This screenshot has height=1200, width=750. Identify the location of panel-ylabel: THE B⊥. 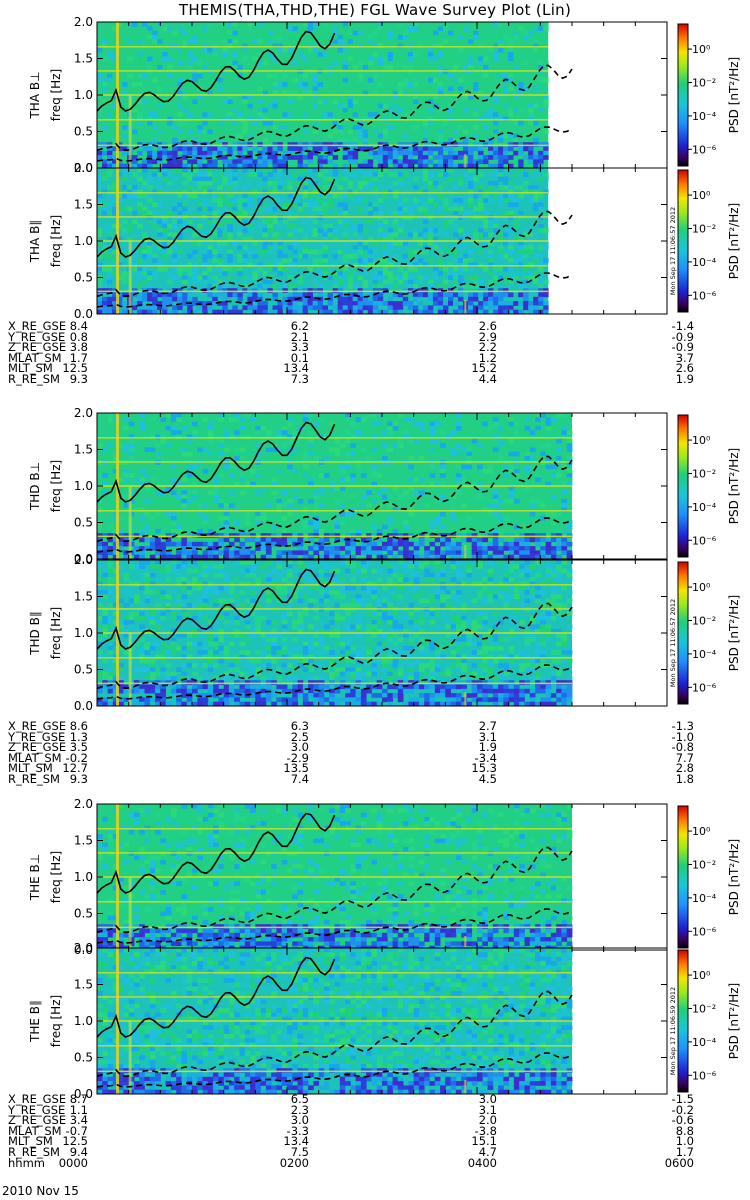
(35, 877).